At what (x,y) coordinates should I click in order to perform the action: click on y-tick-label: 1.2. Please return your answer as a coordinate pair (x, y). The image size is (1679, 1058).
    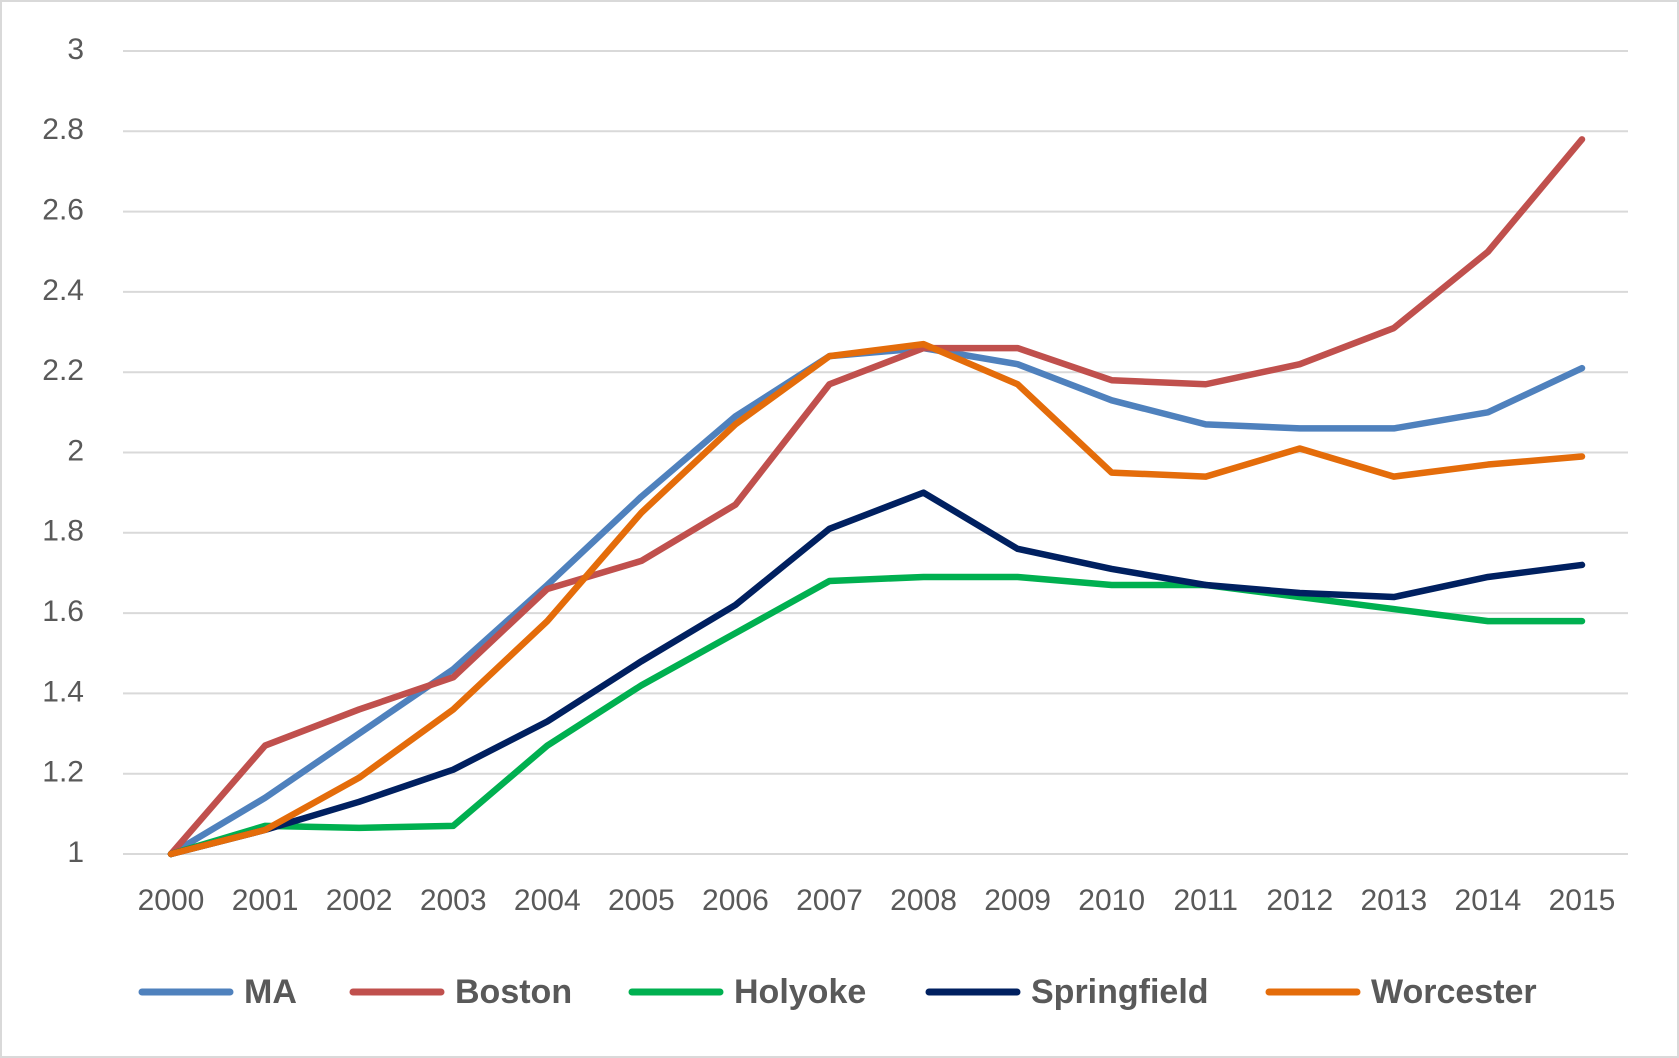
    Looking at the image, I should click on (63, 772).